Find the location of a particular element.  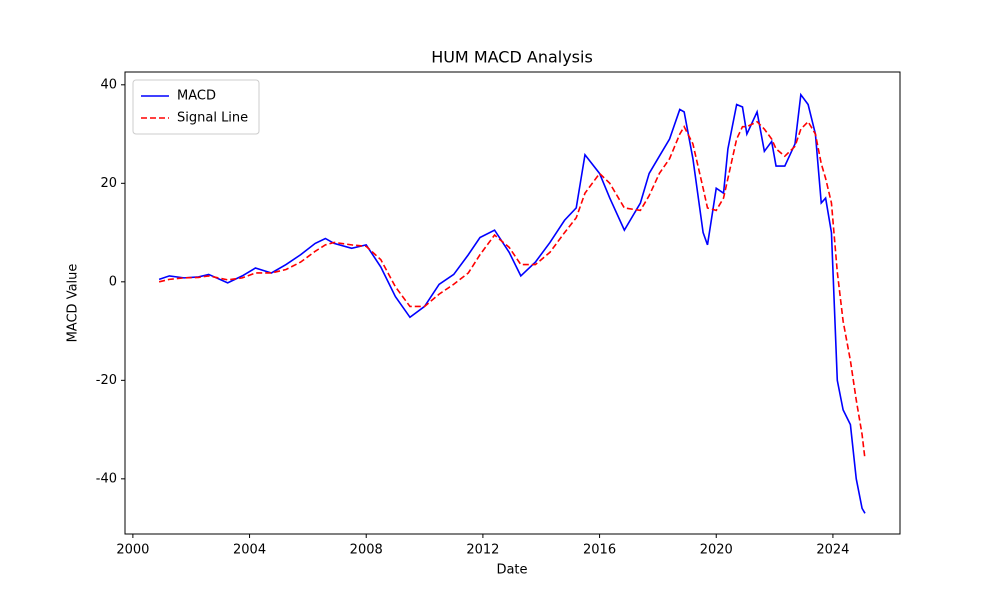

y-axis-label: MACD Value is located at coordinates (73, 303).